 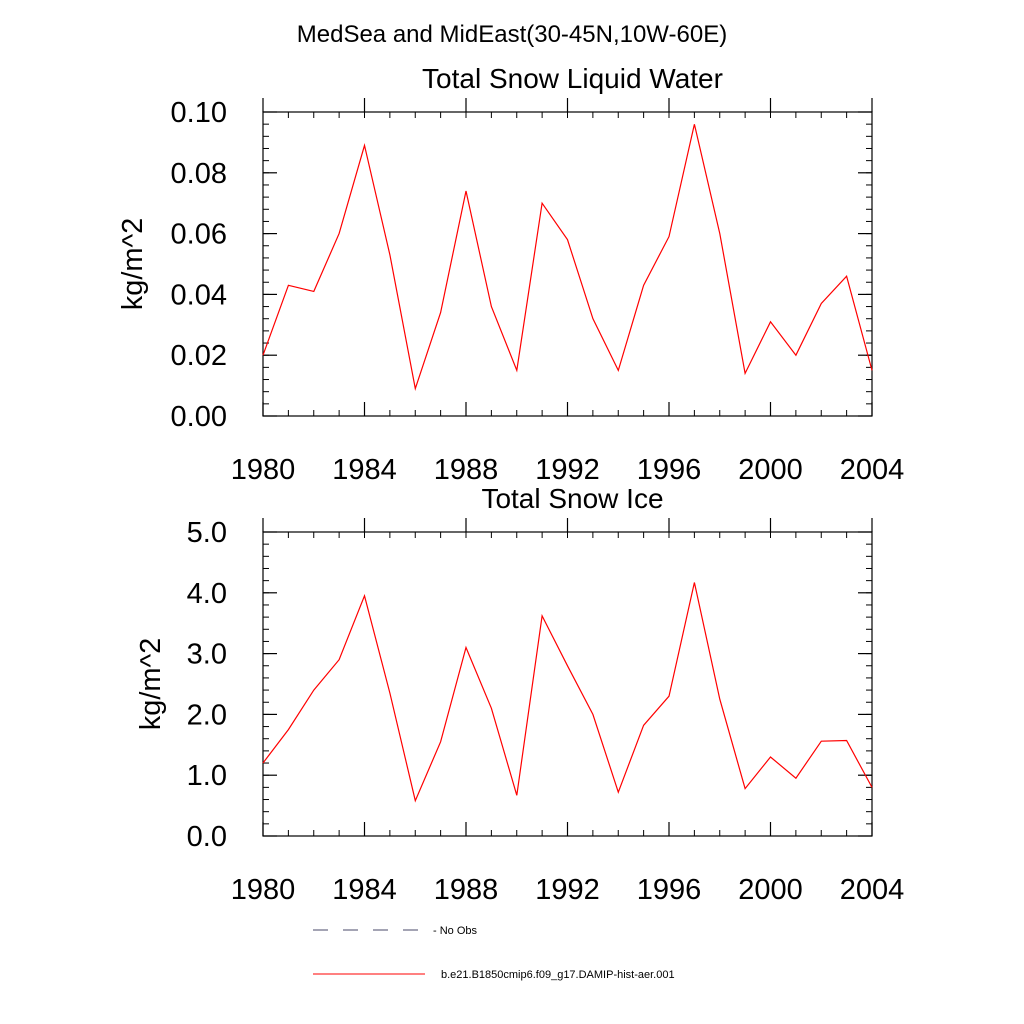 I want to click on y-tick-label: 0.10, so click(x=199, y=113).